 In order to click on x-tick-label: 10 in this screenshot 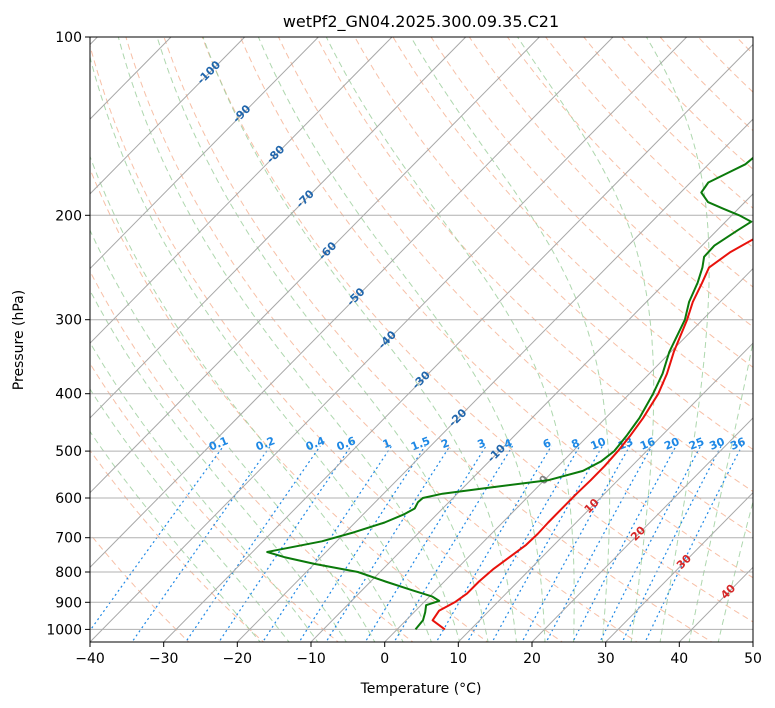, I will do `click(458, 659)`.